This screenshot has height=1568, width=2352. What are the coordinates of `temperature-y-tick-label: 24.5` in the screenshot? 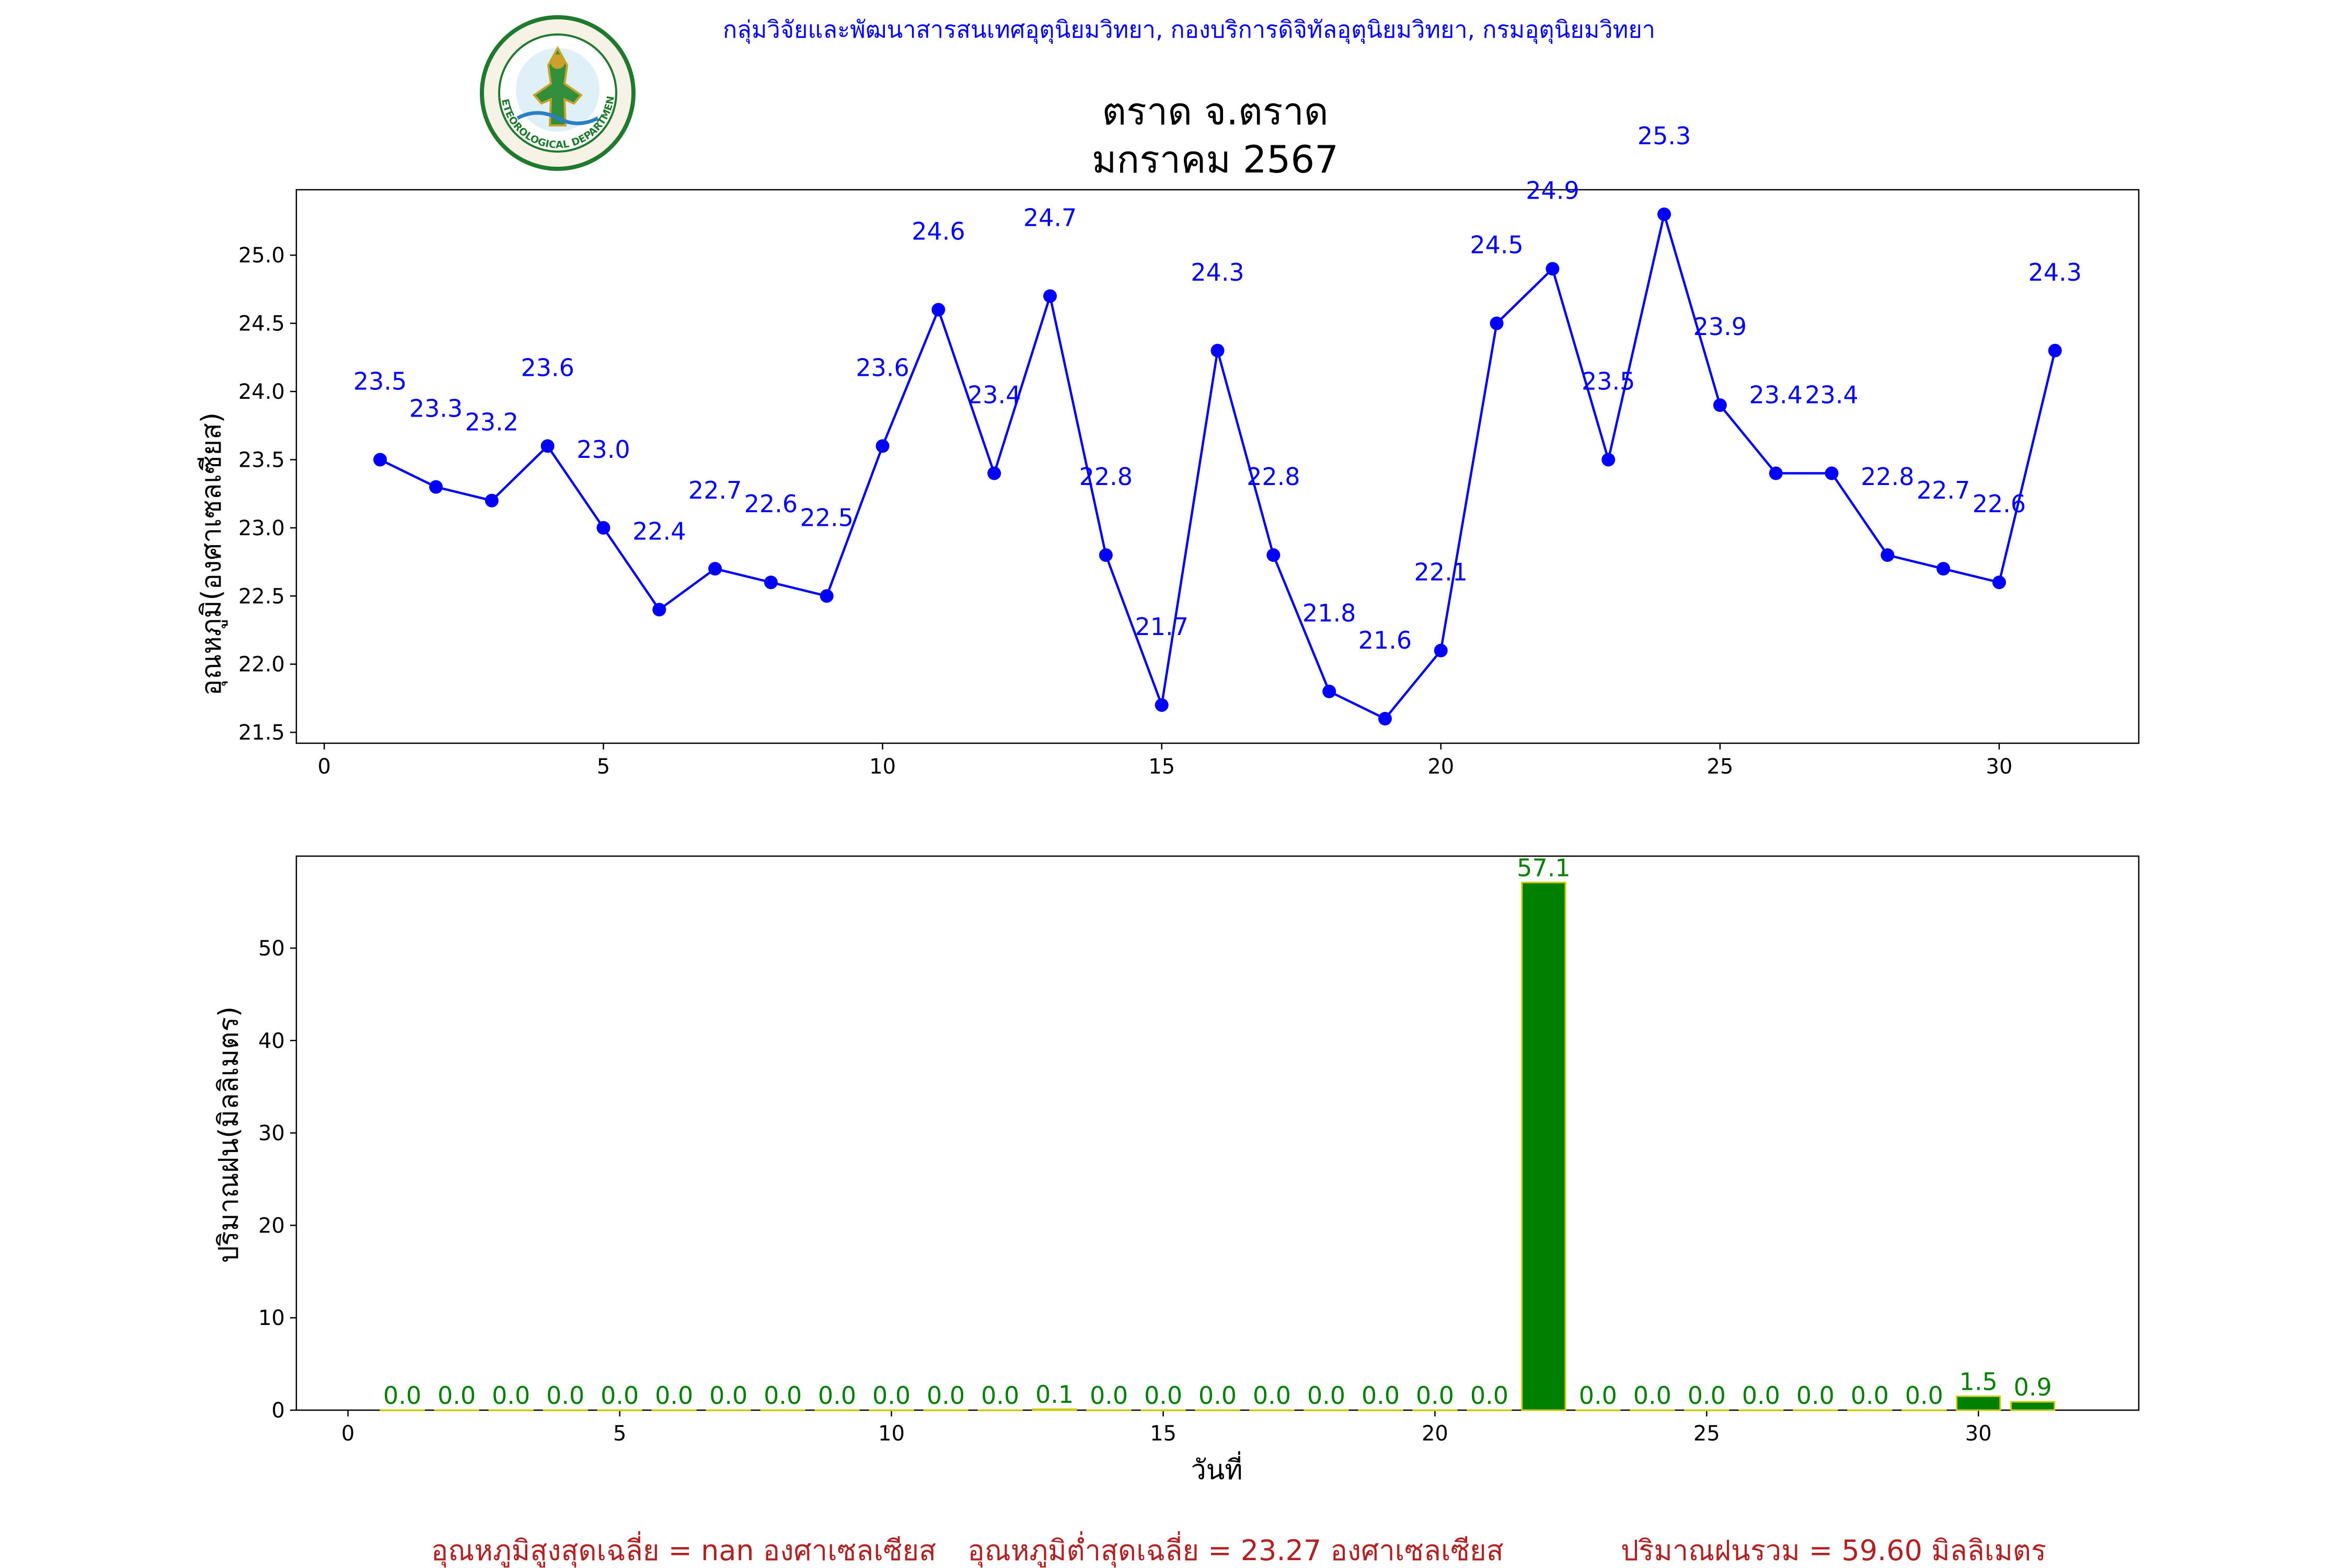 It's located at (261, 324).